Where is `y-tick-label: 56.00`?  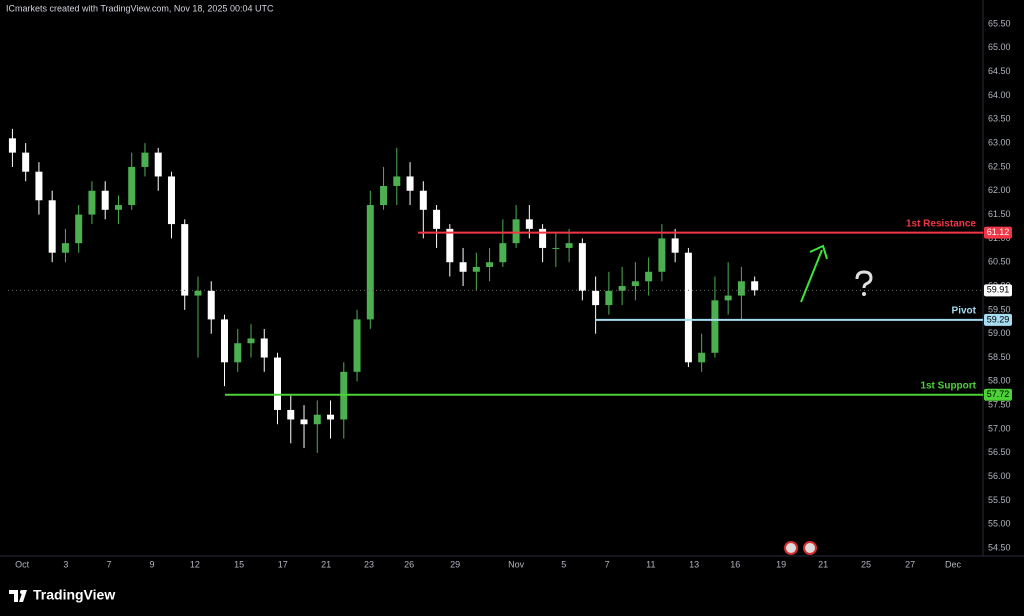 y-tick-label: 56.00 is located at coordinates (999, 476).